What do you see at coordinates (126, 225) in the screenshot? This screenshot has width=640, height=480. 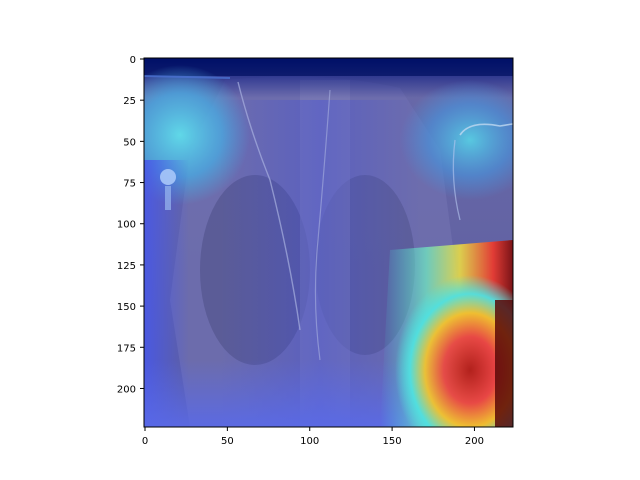 I see `y-tick-label: 100` at bounding box center [126, 225].